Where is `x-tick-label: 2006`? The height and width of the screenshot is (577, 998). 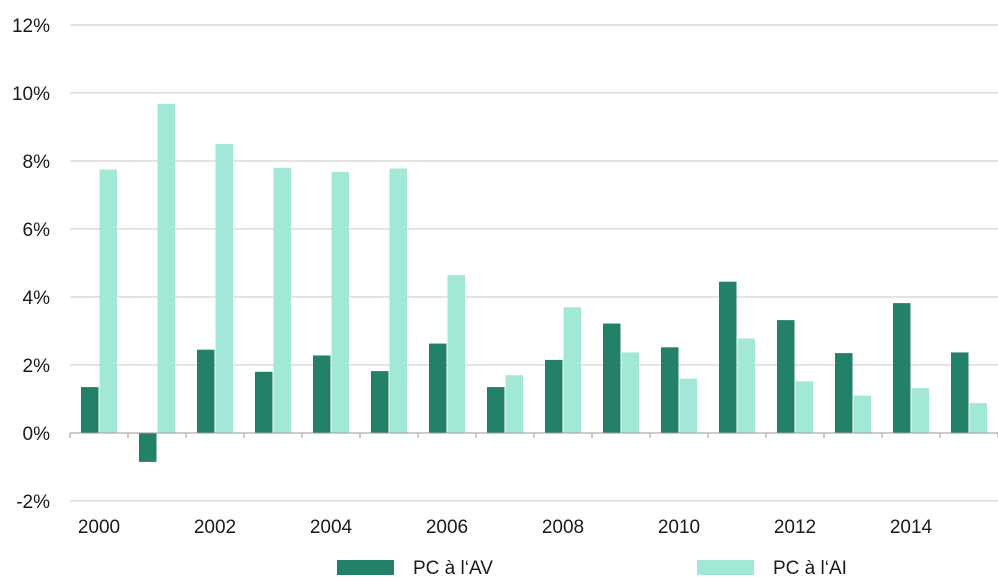 x-tick-label: 2006 is located at coordinates (447, 527).